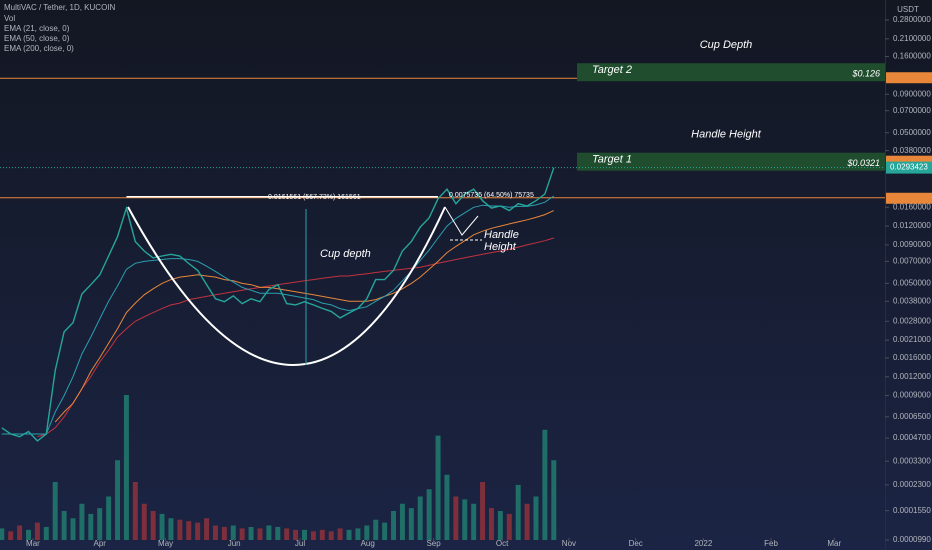  Describe the element at coordinates (912, 206) in the screenshot. I see `y-tick-label: 0.0160000` at that location.